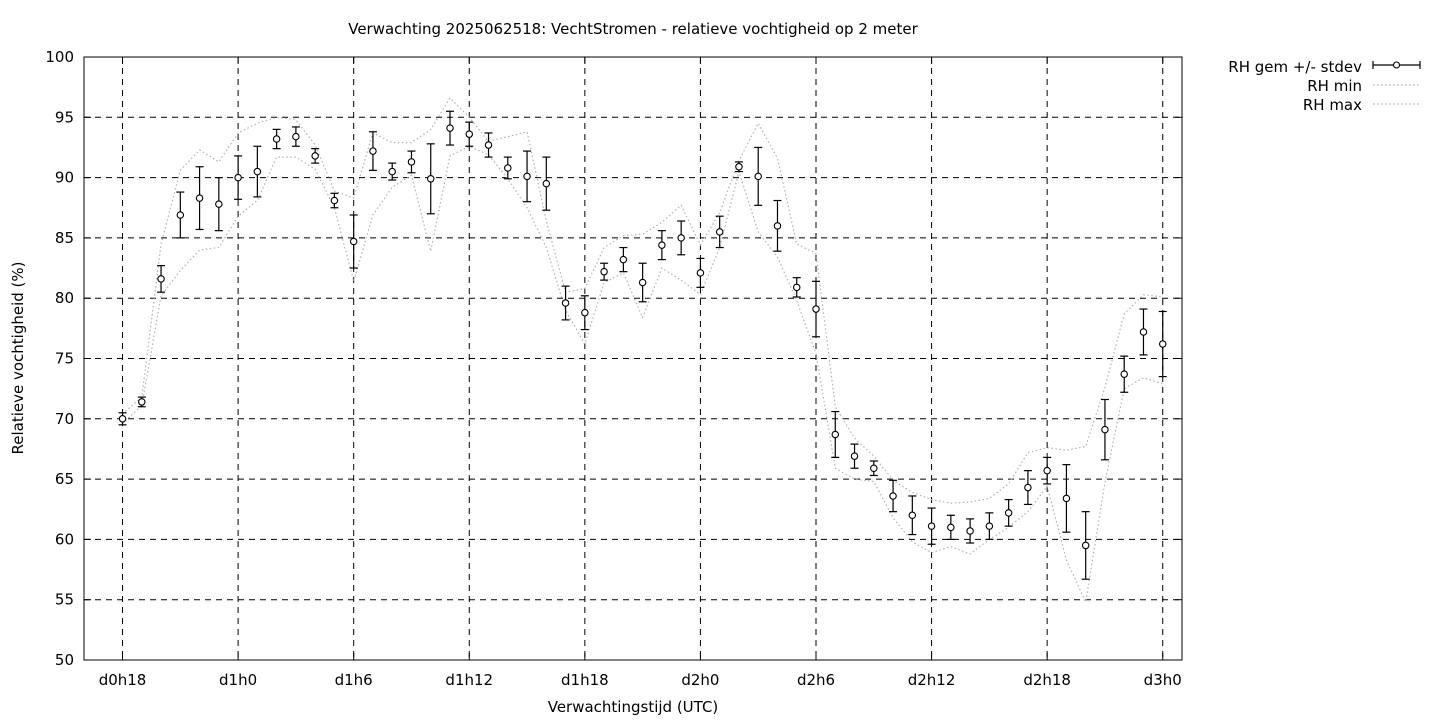 This screenshot has height=720, width=1440. I want to click on x-axis-label: Verwachtingstijd (UTC), so click(633, 707).